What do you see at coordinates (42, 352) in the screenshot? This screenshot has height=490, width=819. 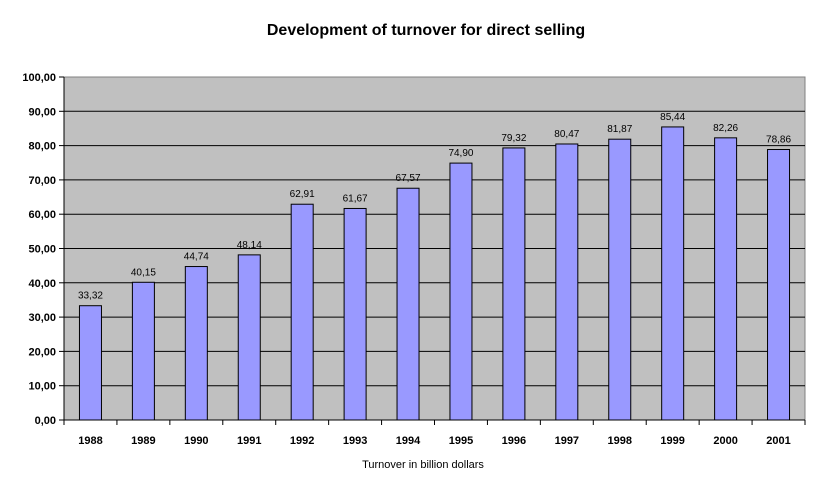 I see `y-tick-label: 20,00` at bounding box center [42, 352].